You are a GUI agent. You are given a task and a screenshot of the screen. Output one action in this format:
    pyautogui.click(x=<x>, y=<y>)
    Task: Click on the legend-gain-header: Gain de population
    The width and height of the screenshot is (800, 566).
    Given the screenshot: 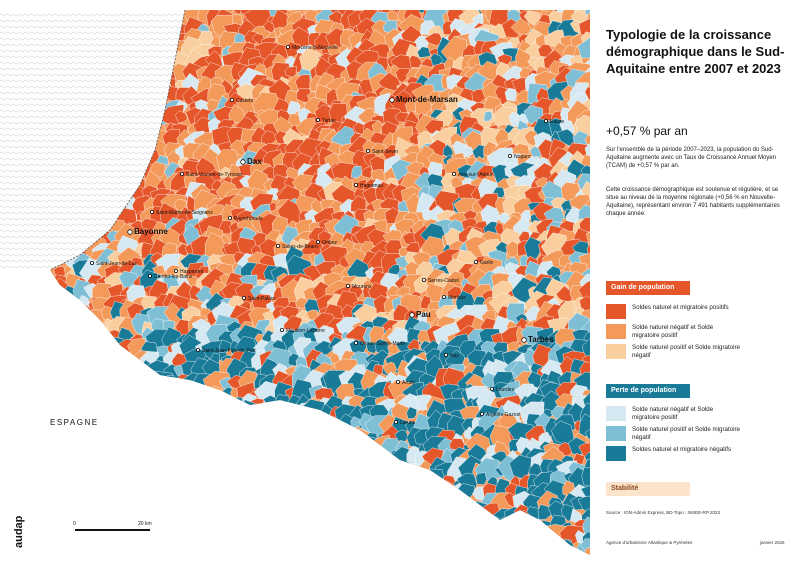 What is the action you would take?
    pyautogui.click(x=648, y=288)
    